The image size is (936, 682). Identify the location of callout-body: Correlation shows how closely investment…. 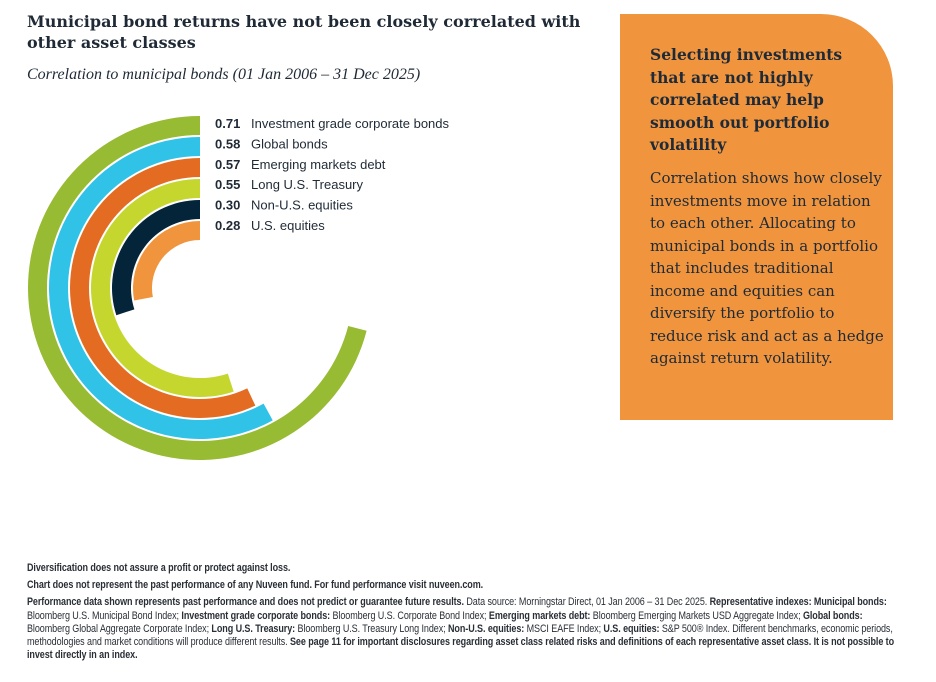
(767, 268).